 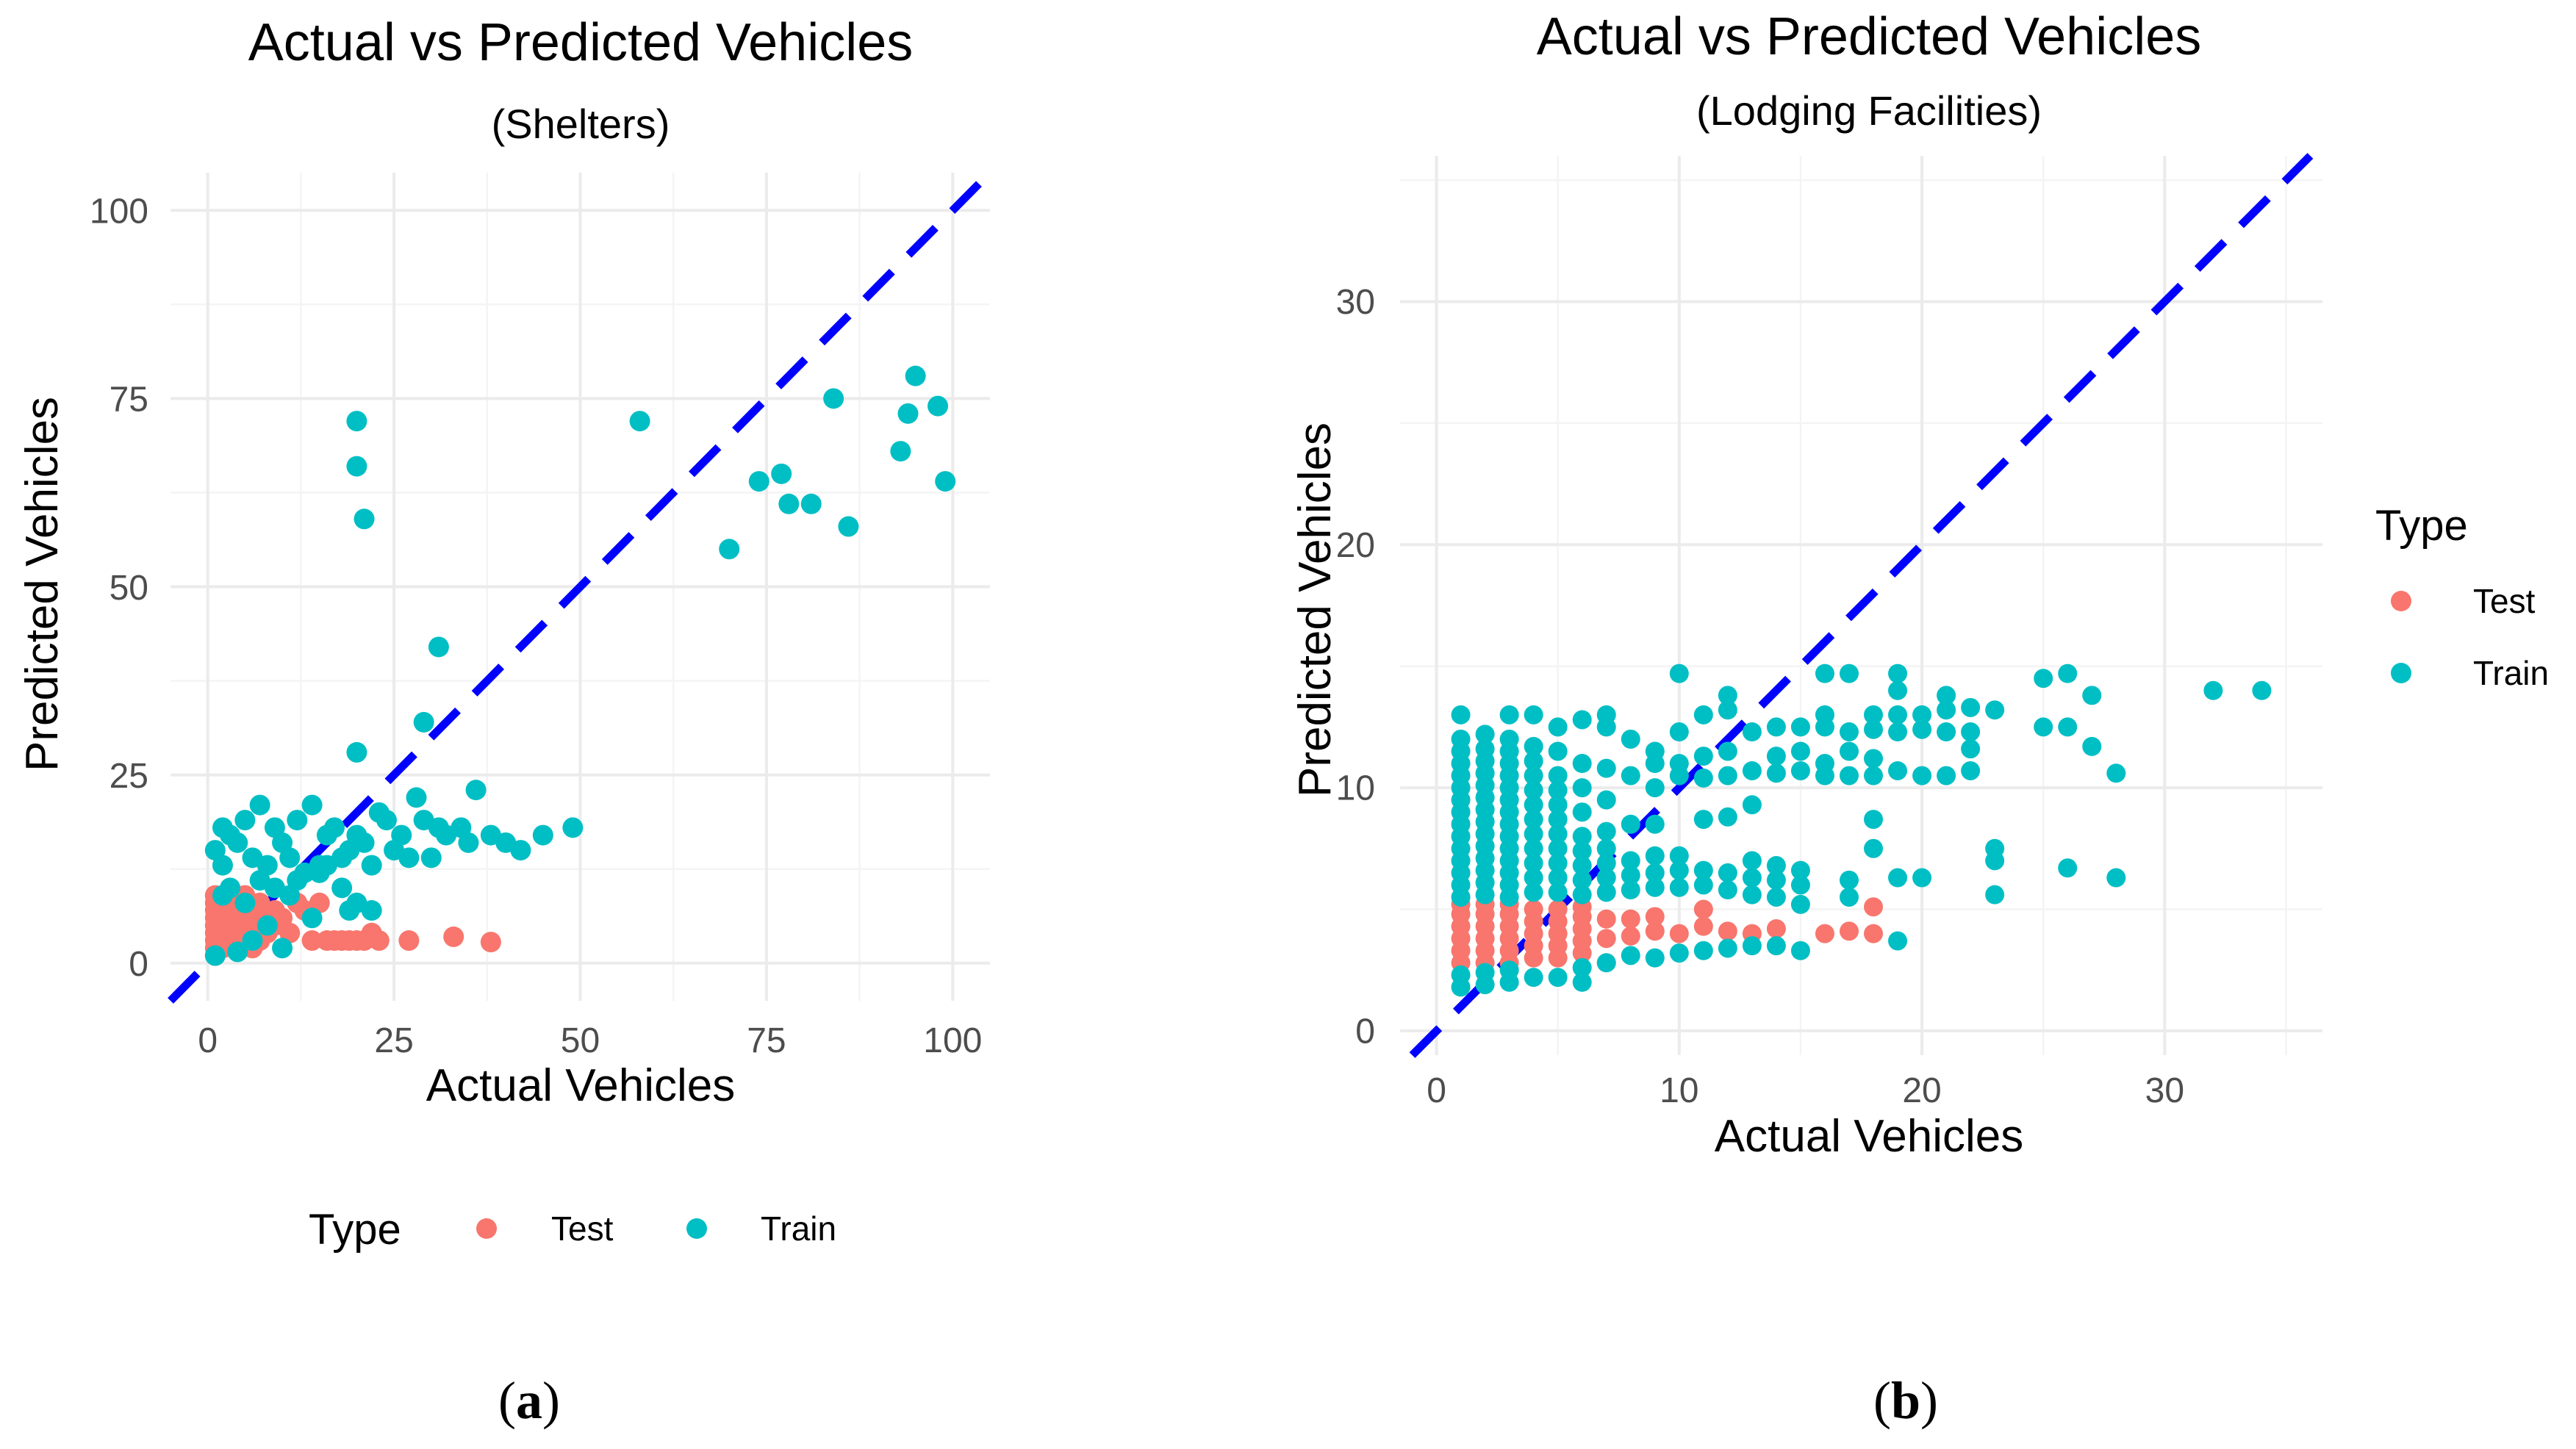 What do you see at coordinates (1861, 830) in the screenshot?
I see `panel-b-points` at bounding box center [1861, 830].